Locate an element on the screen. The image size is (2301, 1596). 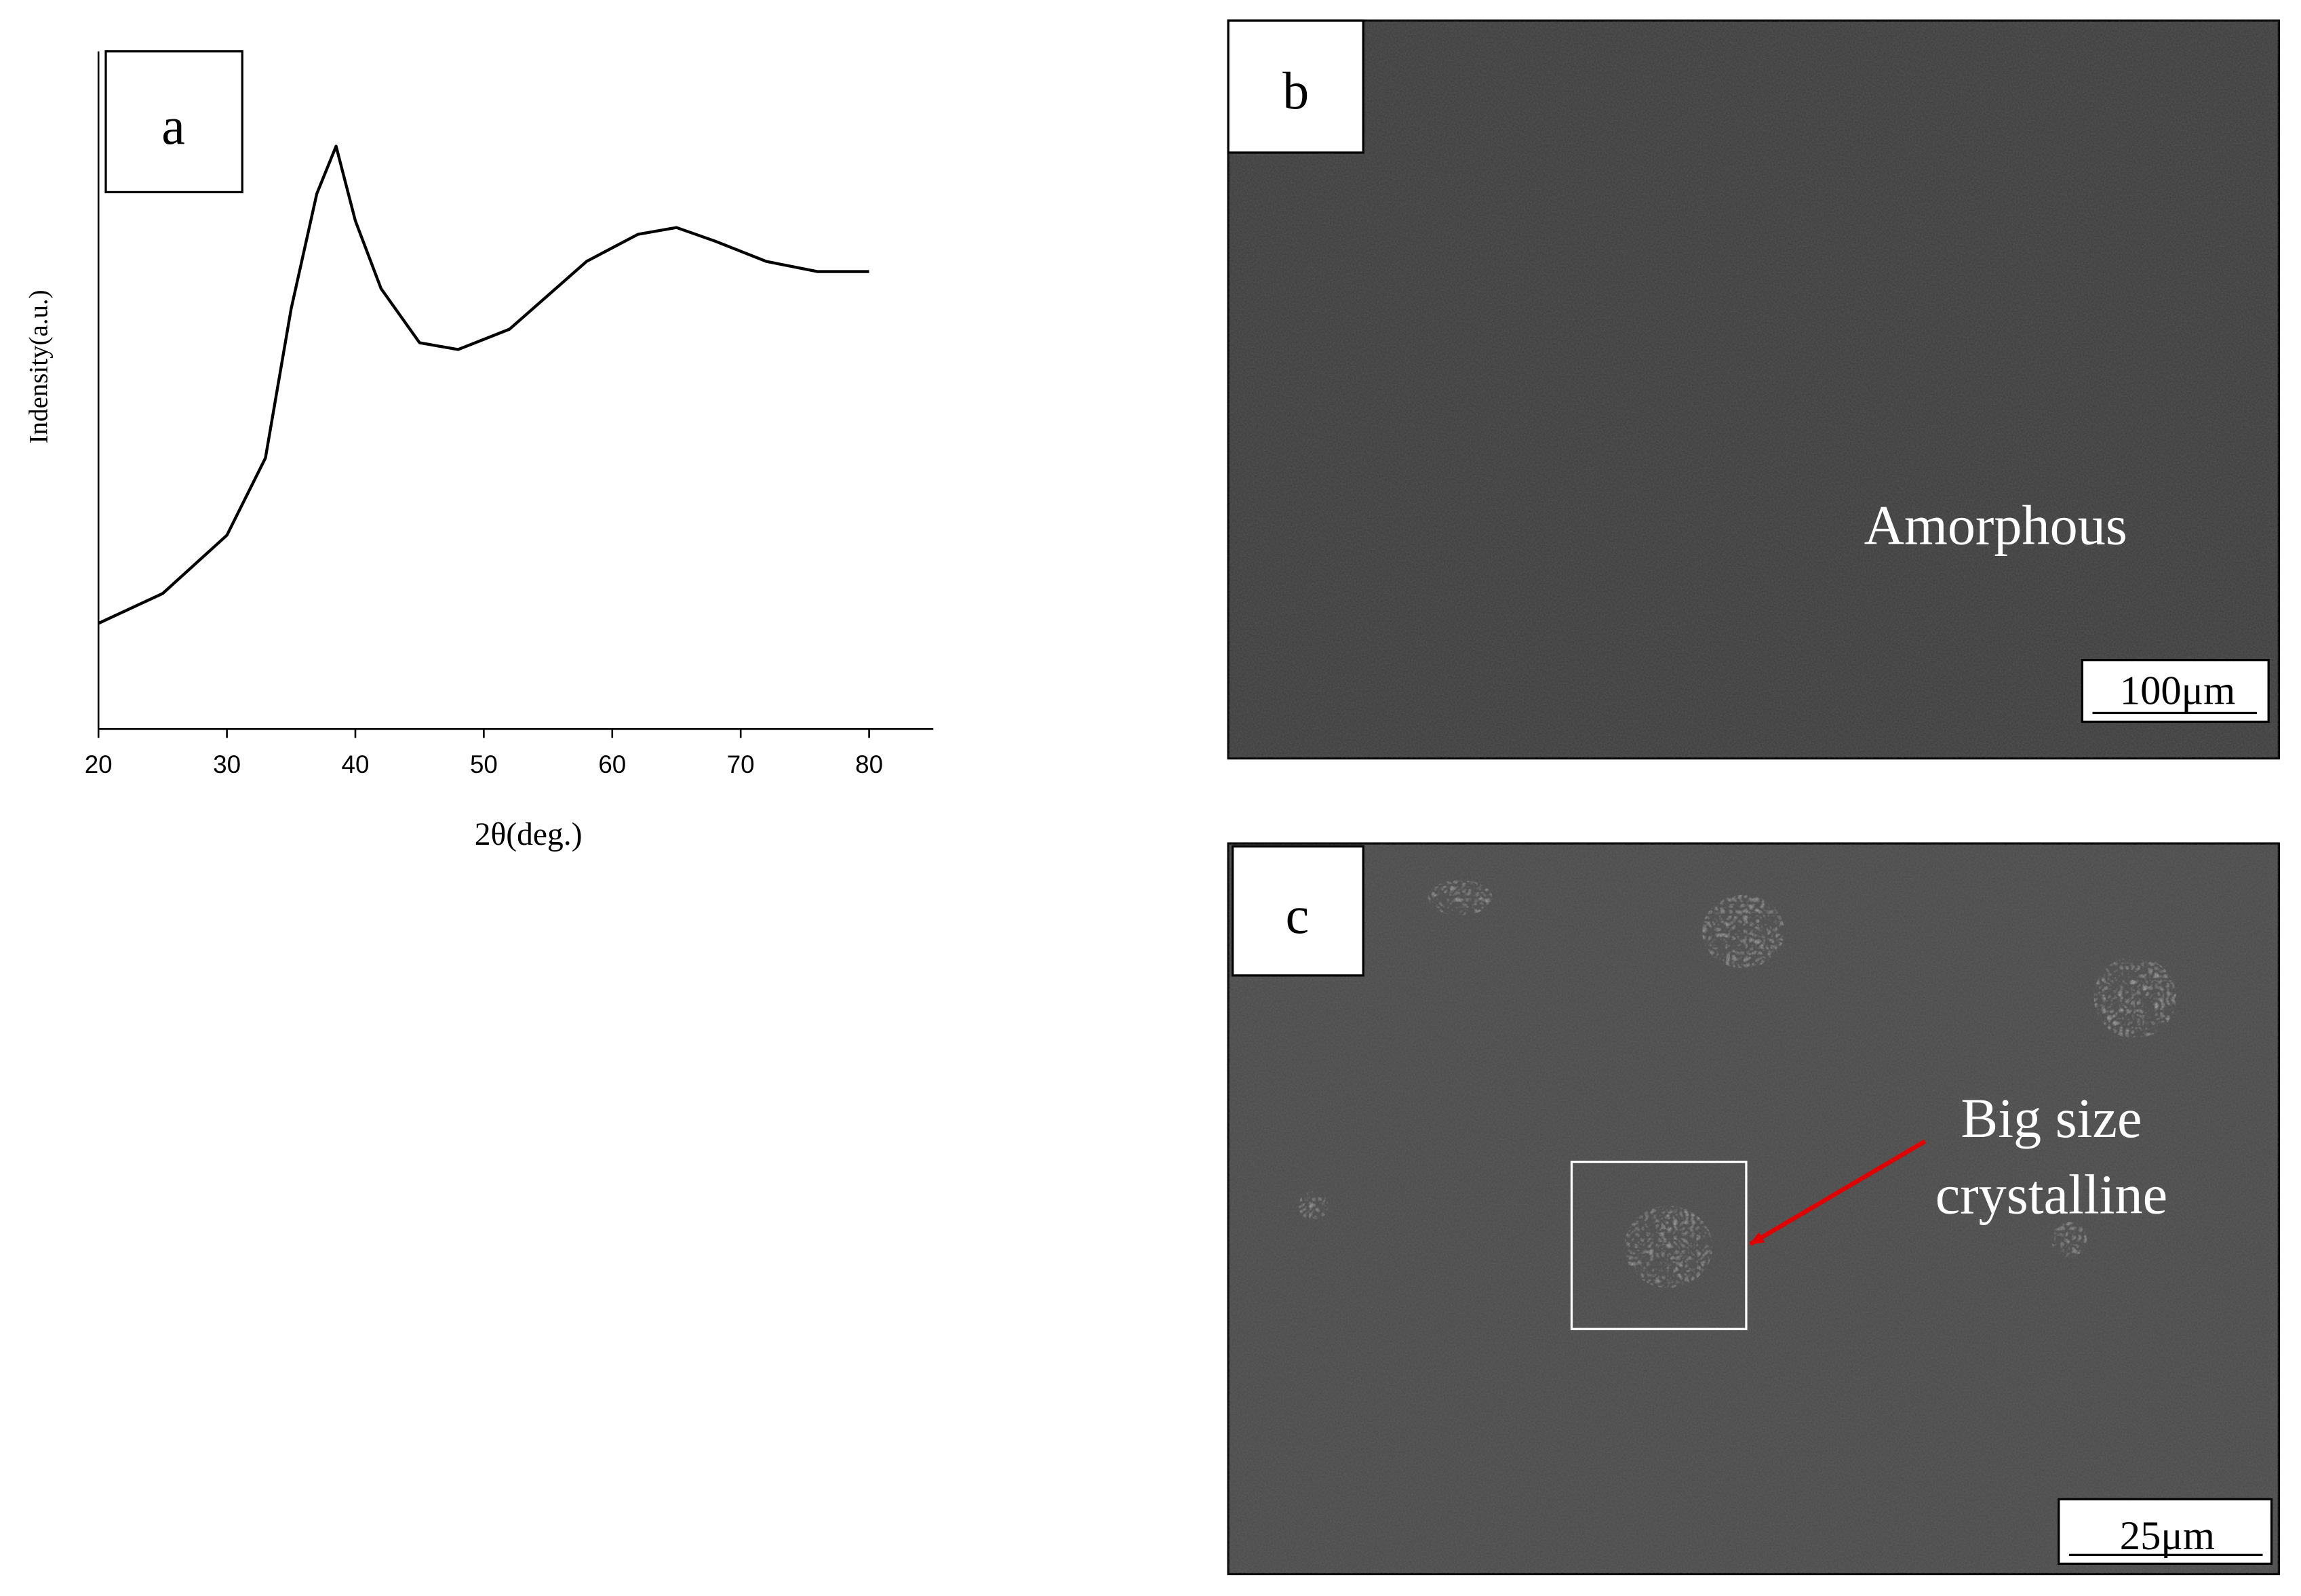
highlight-box is located at coordinates (1659, 1245).